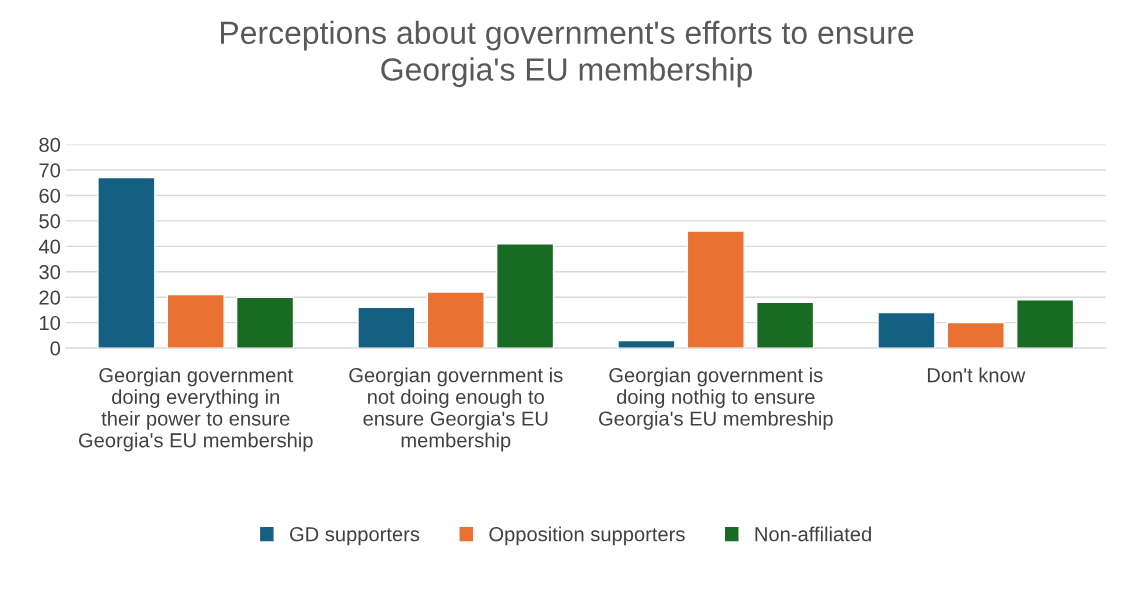  What do you see at coordinates (355, 536) in the screenshot?
I see `legend-label: GD supporters` at bounding box center [355, 536].